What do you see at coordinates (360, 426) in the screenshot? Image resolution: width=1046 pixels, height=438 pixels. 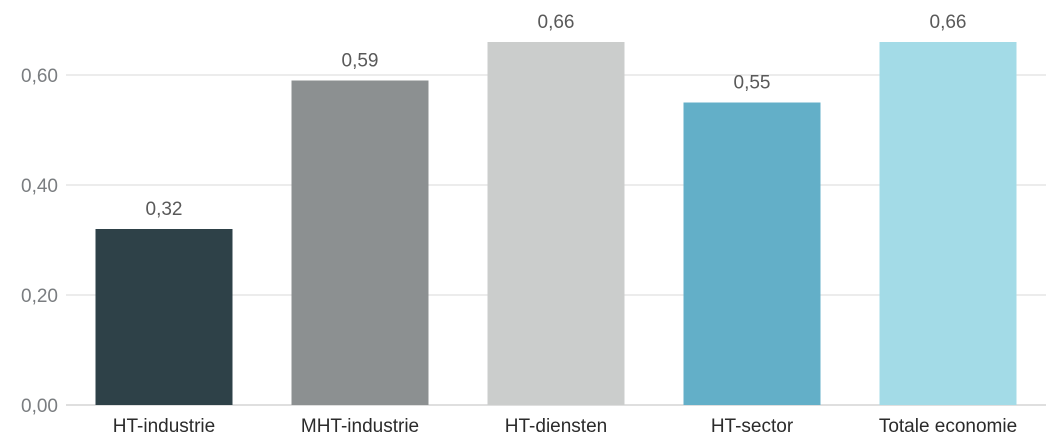 I see `category-label: MHT-industrie` at bounding box center [360, 426].